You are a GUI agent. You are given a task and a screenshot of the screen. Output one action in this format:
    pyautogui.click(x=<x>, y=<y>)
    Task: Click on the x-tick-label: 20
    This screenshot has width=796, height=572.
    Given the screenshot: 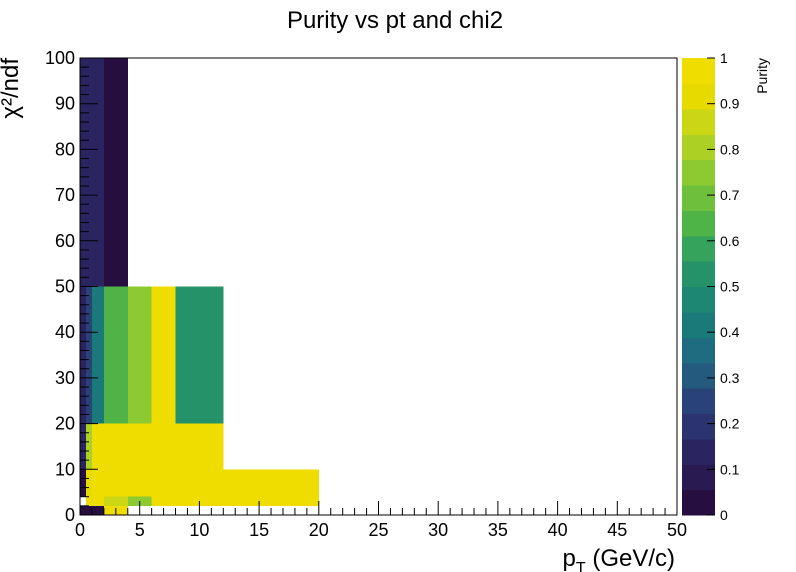 What is the action you would take?
    pyautogui.click(x=319, y=530)
    